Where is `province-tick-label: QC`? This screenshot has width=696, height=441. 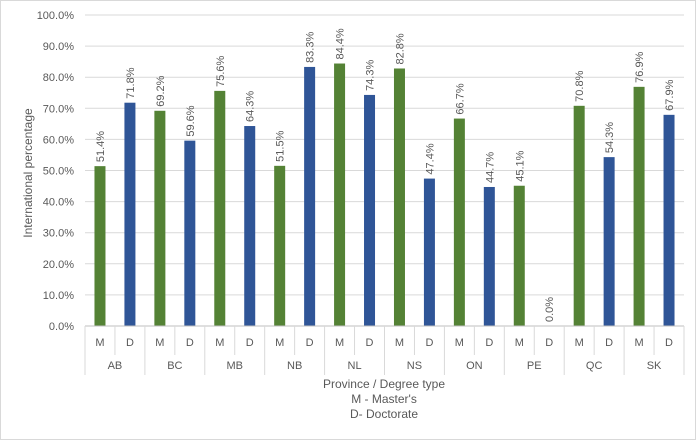 province-tick-label: QC is located at coordinates (594, 366).